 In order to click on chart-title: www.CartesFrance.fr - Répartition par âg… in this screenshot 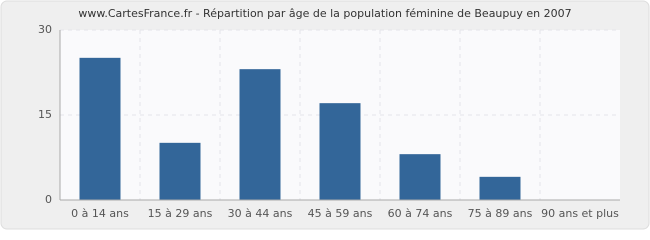, I will do `click(324, 13)`.